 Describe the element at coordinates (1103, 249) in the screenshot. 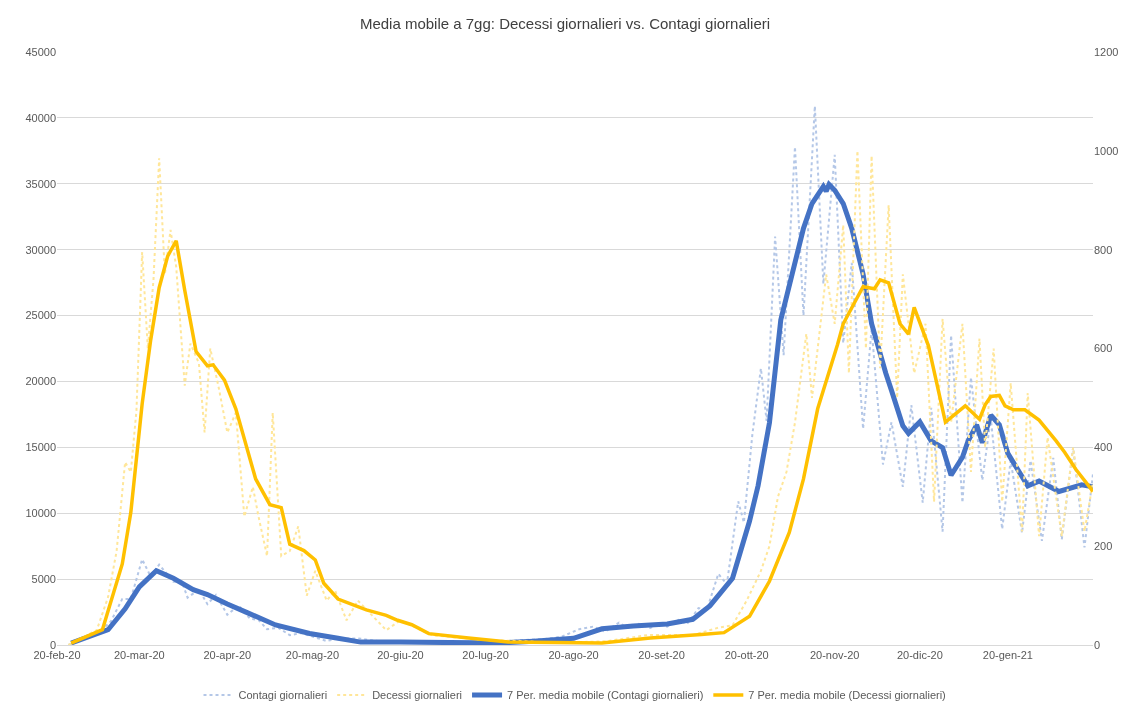

I see `y2-tick-label: 800` at that location.